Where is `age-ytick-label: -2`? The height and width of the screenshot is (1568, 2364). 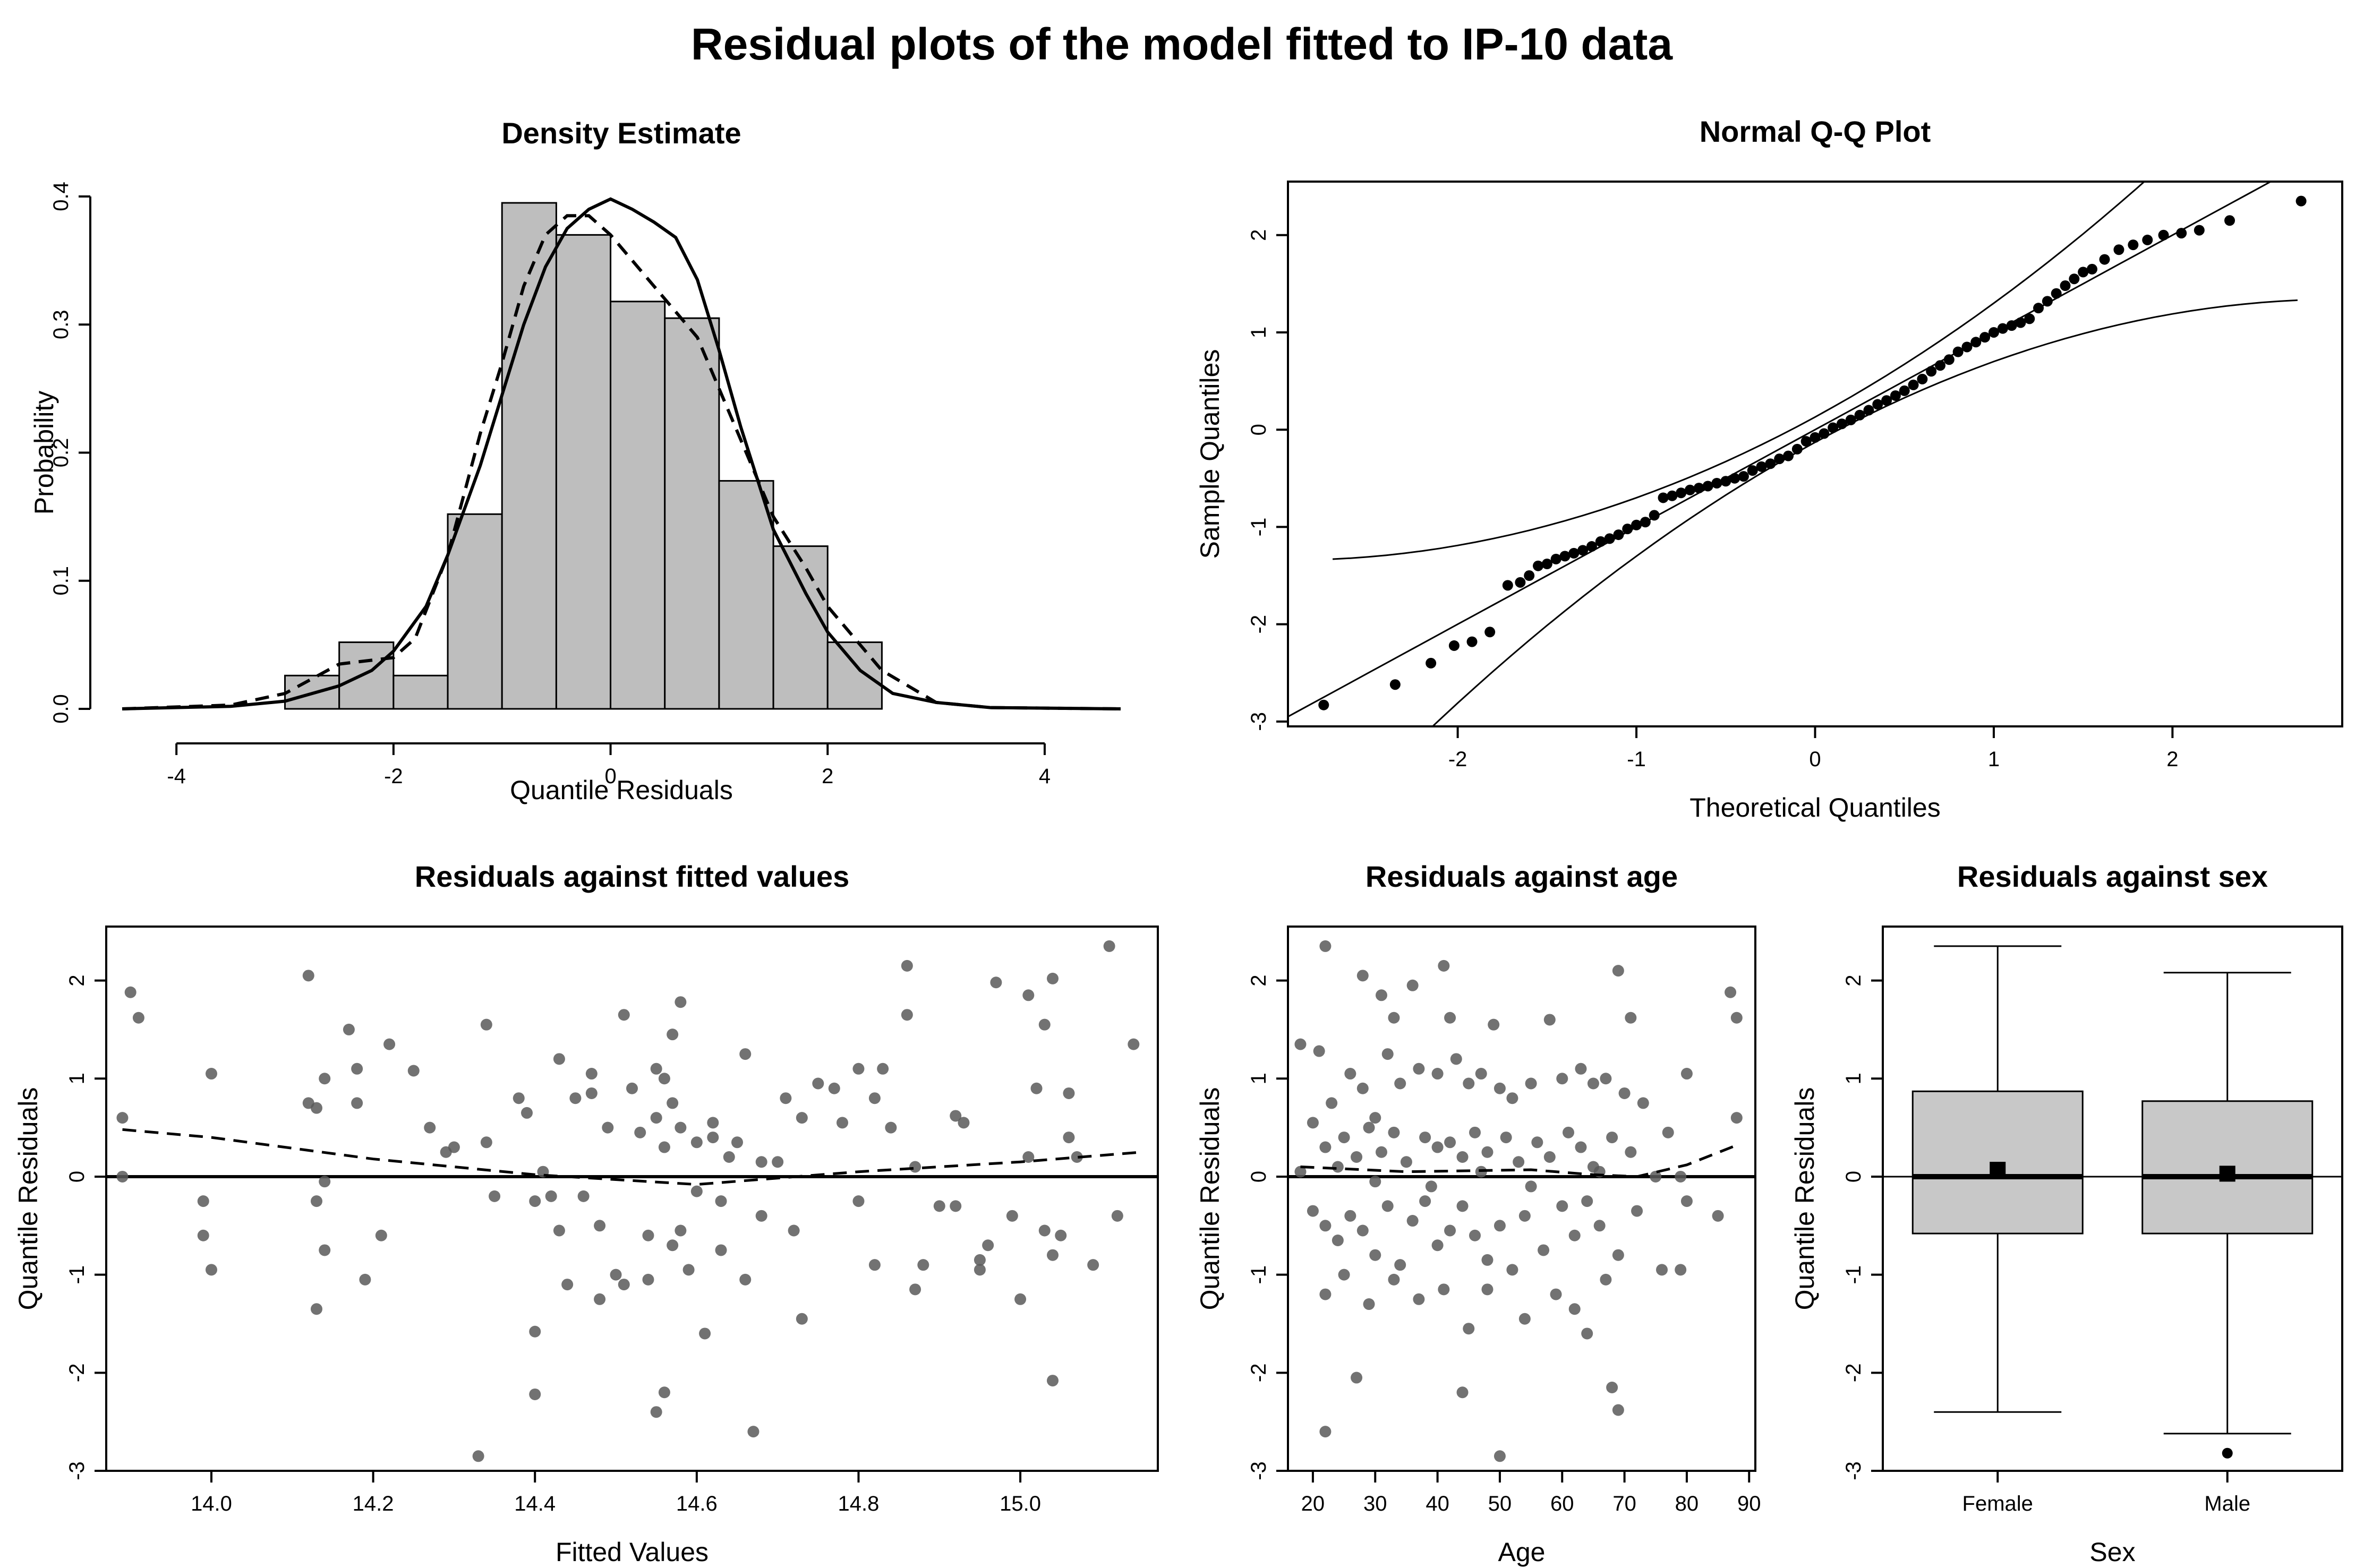 age-ytick-label: -2 is located at coordinates (1258, 1373).